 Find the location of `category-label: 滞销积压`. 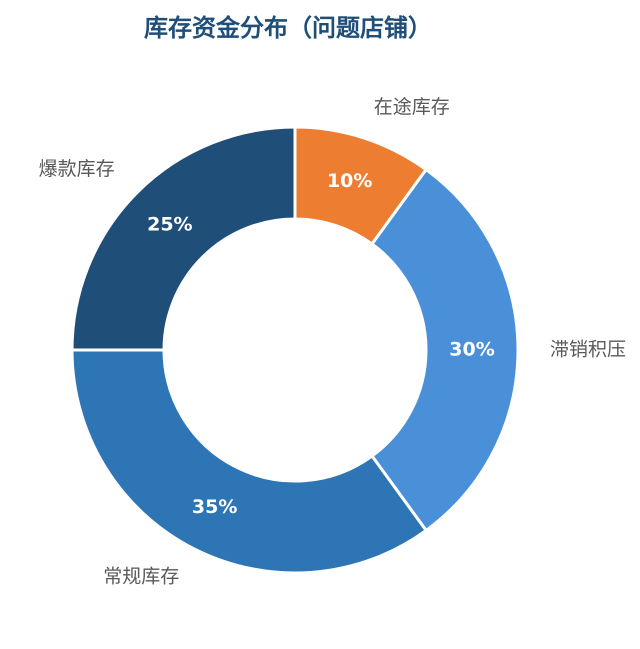

category-label: 滞销积压 is located at coordinates (588, 350).